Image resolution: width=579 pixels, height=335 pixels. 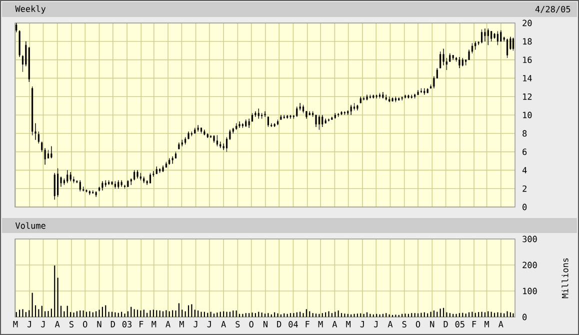 What do you see at coordinates (527, 78) in the screenshot?
I see `y-tick-label: 14` at bounding box center [527, 78].